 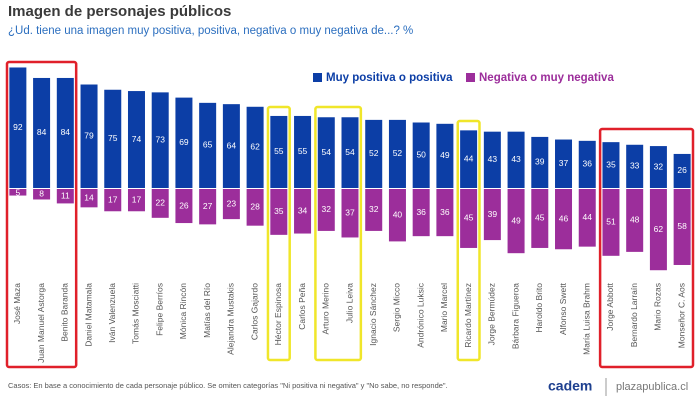 What do you see at coordinates (17, 303) in the screenshot?
I see `category-label: José Maza` at bounding box center [17, 303].